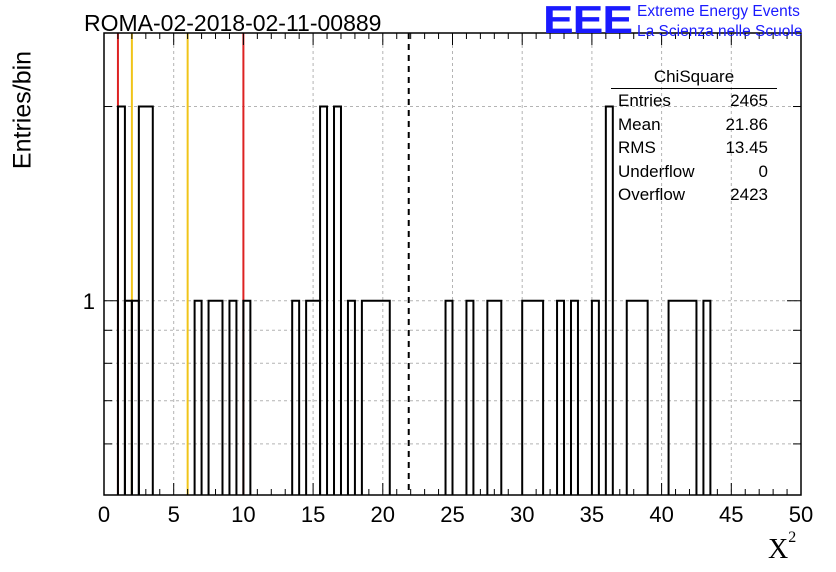 Image resolution: width=836 pixels, height=572 pixels. What do you see at coordinates (778, 549) in the screenshot?
I see `x-axis-label-text: X` at bounding box center [778, 549].